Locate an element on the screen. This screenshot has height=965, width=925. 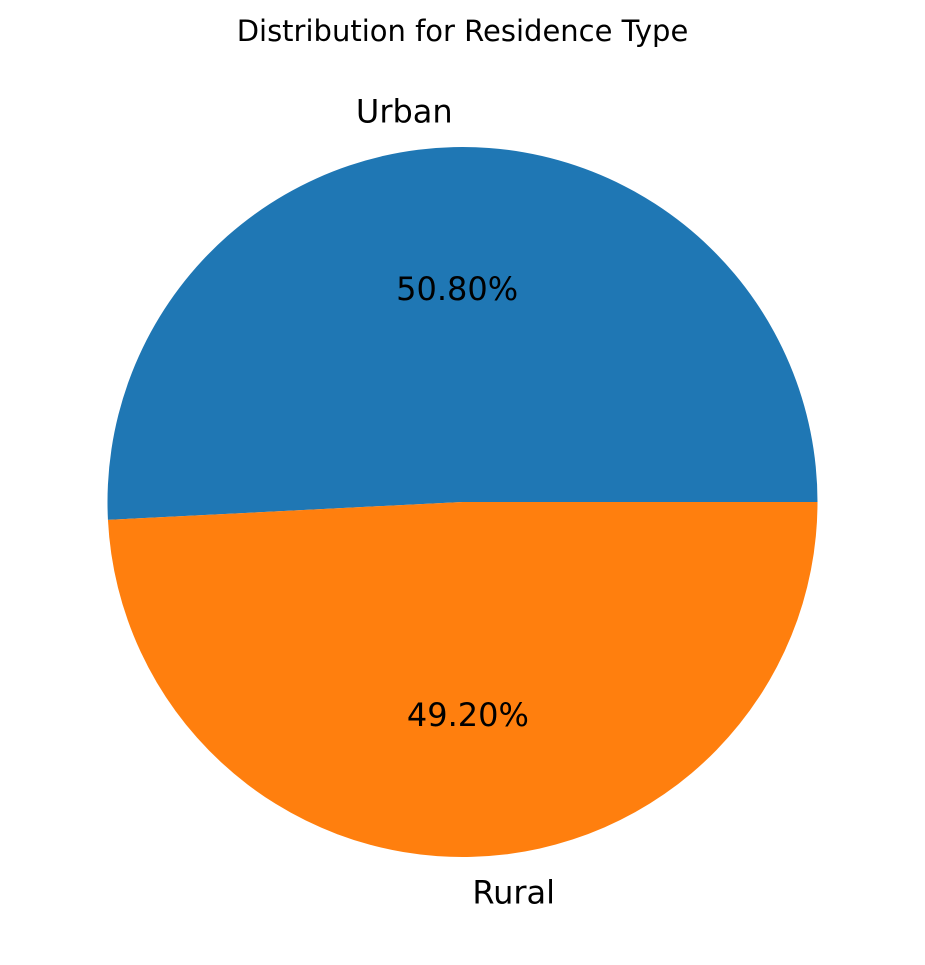
slice-label-urban: Urban is located at coordinates (404, 112).